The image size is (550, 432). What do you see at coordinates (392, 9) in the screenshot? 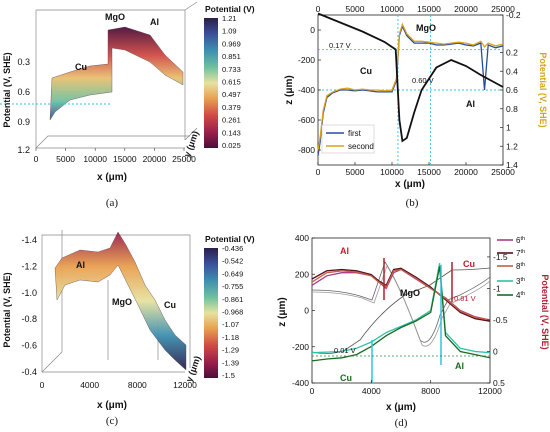
I see `panel-b-xtick-top-2: 10000` at bounding box center [392, 9].